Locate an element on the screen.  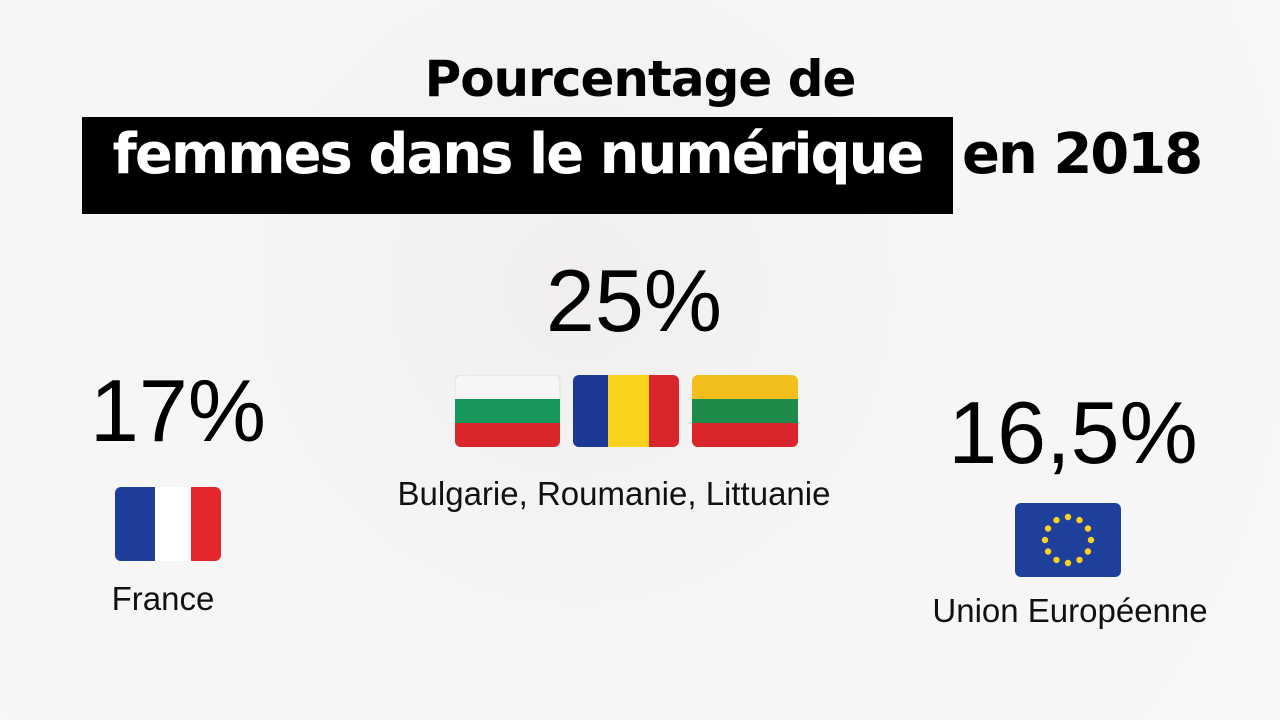
title-line: Pourcentage de is located at coordinates (640, 79).